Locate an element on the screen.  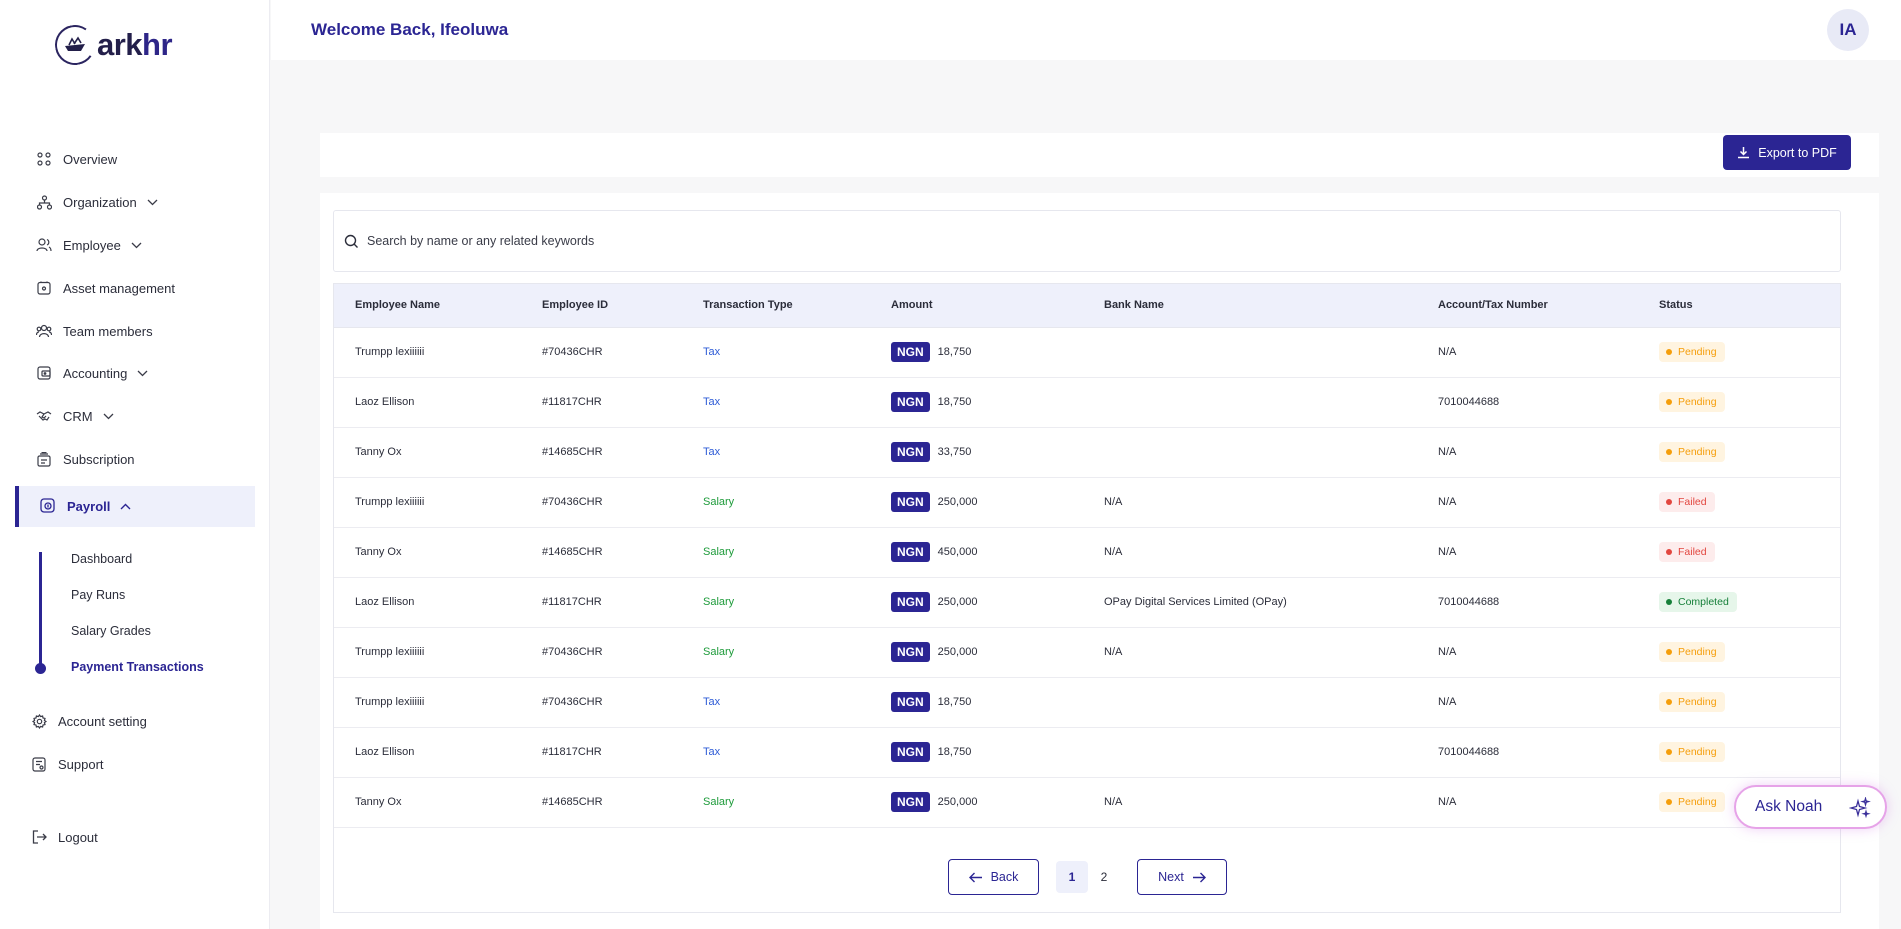
next-button: Next is located at coordinates (1182, 877).